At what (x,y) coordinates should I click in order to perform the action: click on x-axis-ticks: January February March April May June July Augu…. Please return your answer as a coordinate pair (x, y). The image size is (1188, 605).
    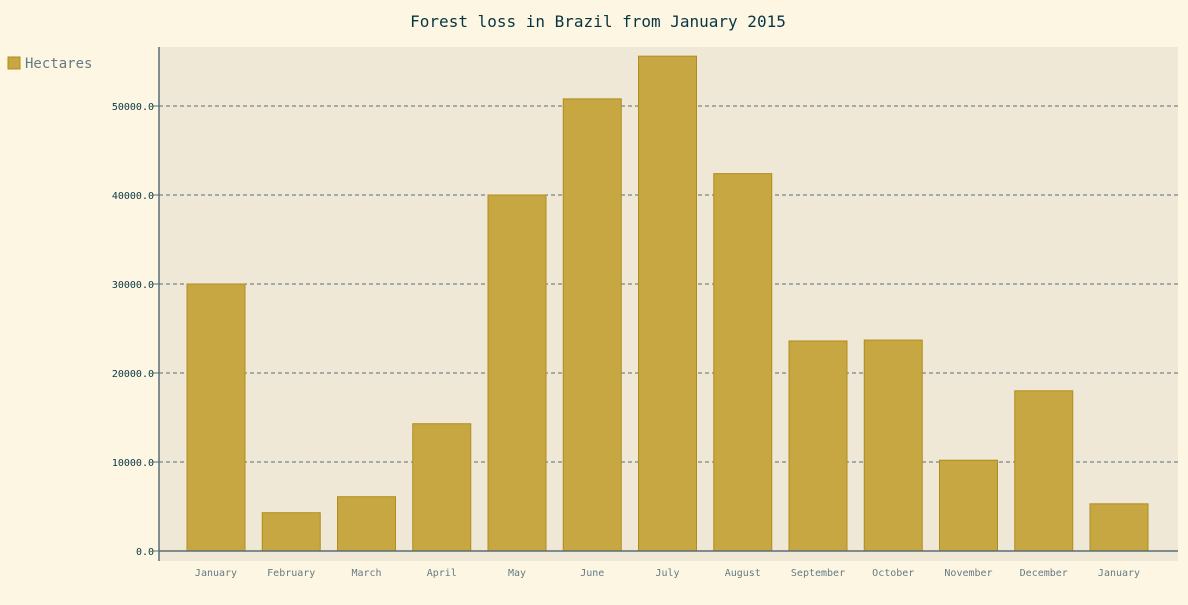
    Looking at the image, I should click on (667, 573).